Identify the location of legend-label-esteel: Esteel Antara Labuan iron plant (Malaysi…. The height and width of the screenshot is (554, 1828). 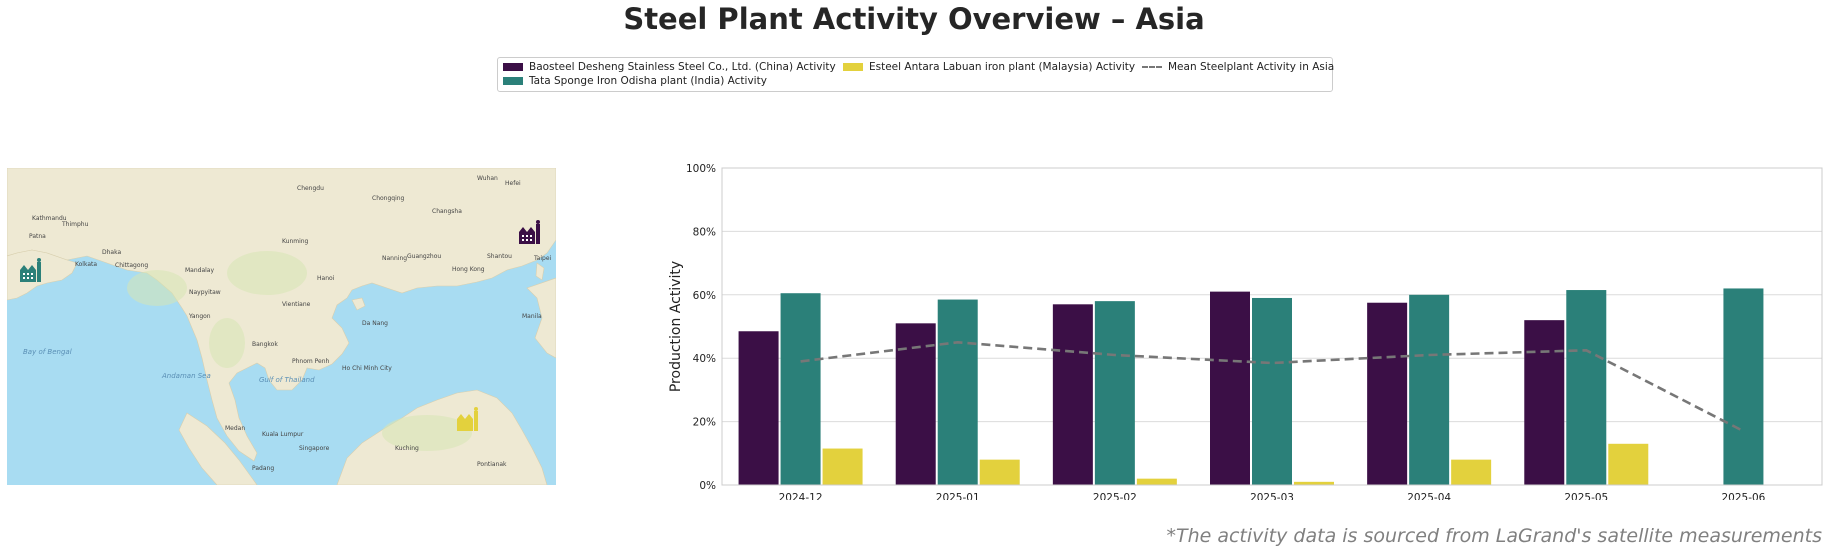
(1002, 67).